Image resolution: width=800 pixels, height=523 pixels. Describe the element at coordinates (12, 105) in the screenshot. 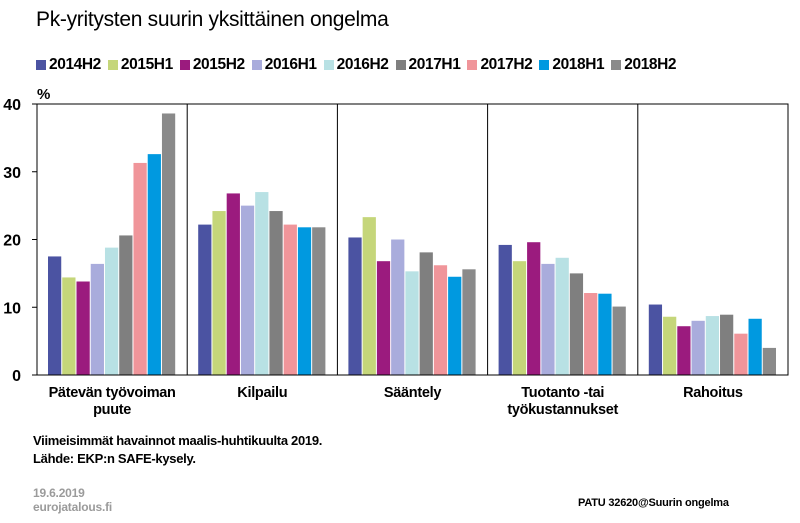

I see `y-tick-label: 40` at that location.